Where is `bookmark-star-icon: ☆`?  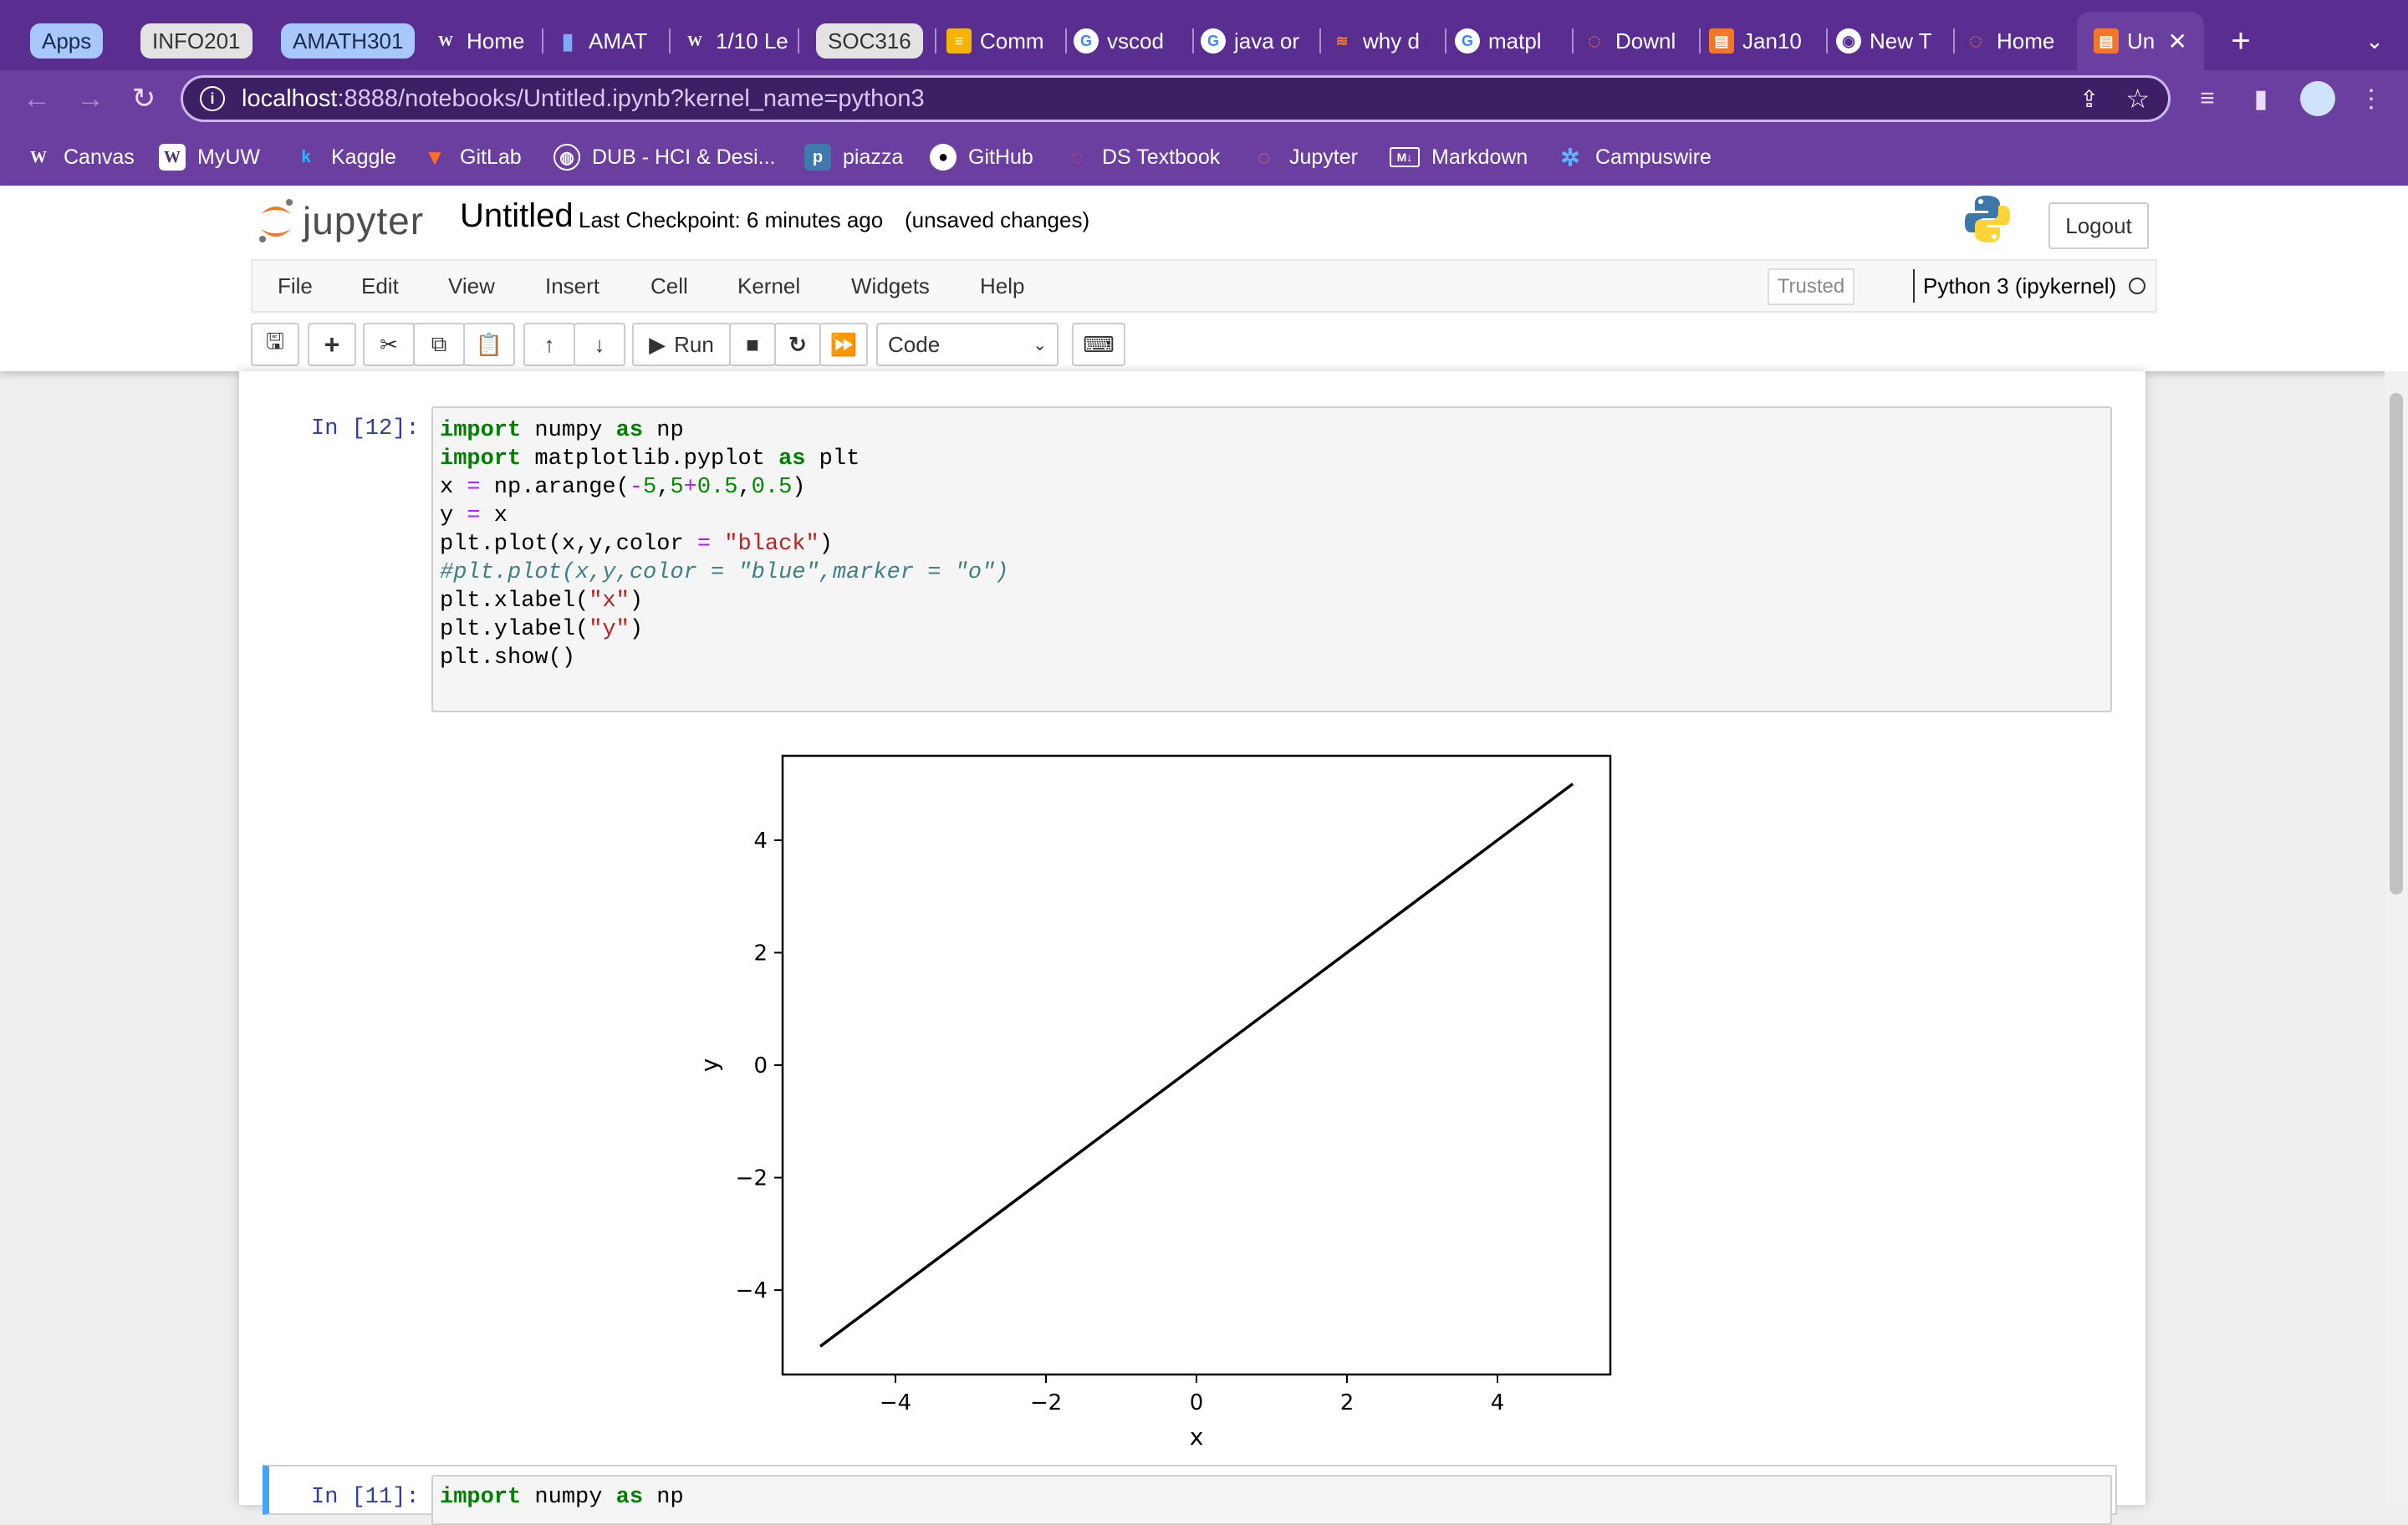
bookmark-star-icon: ☆ is located at coordinates (2138, 99).